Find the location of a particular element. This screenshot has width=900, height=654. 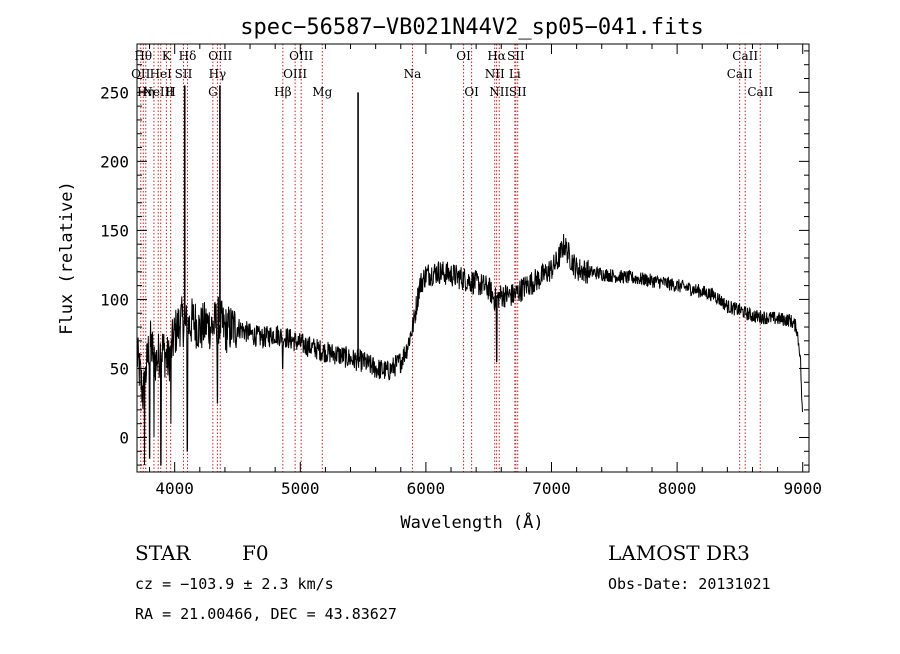

emission-line-label: Mg is located at coordinates (322, 92).